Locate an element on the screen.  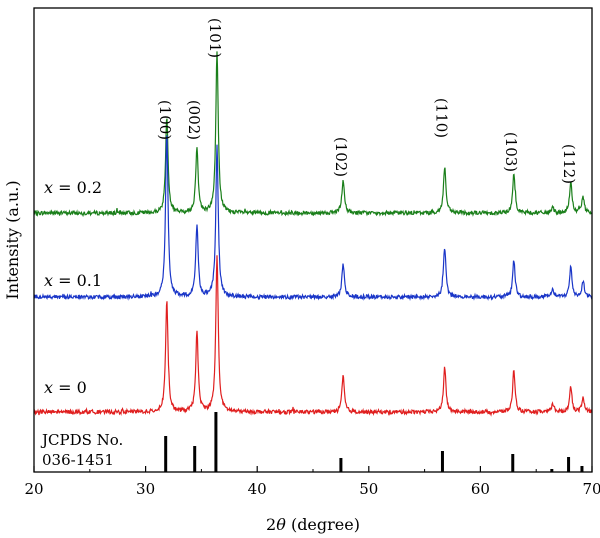
peak-label: (110) is located at coordinates (442, 118).